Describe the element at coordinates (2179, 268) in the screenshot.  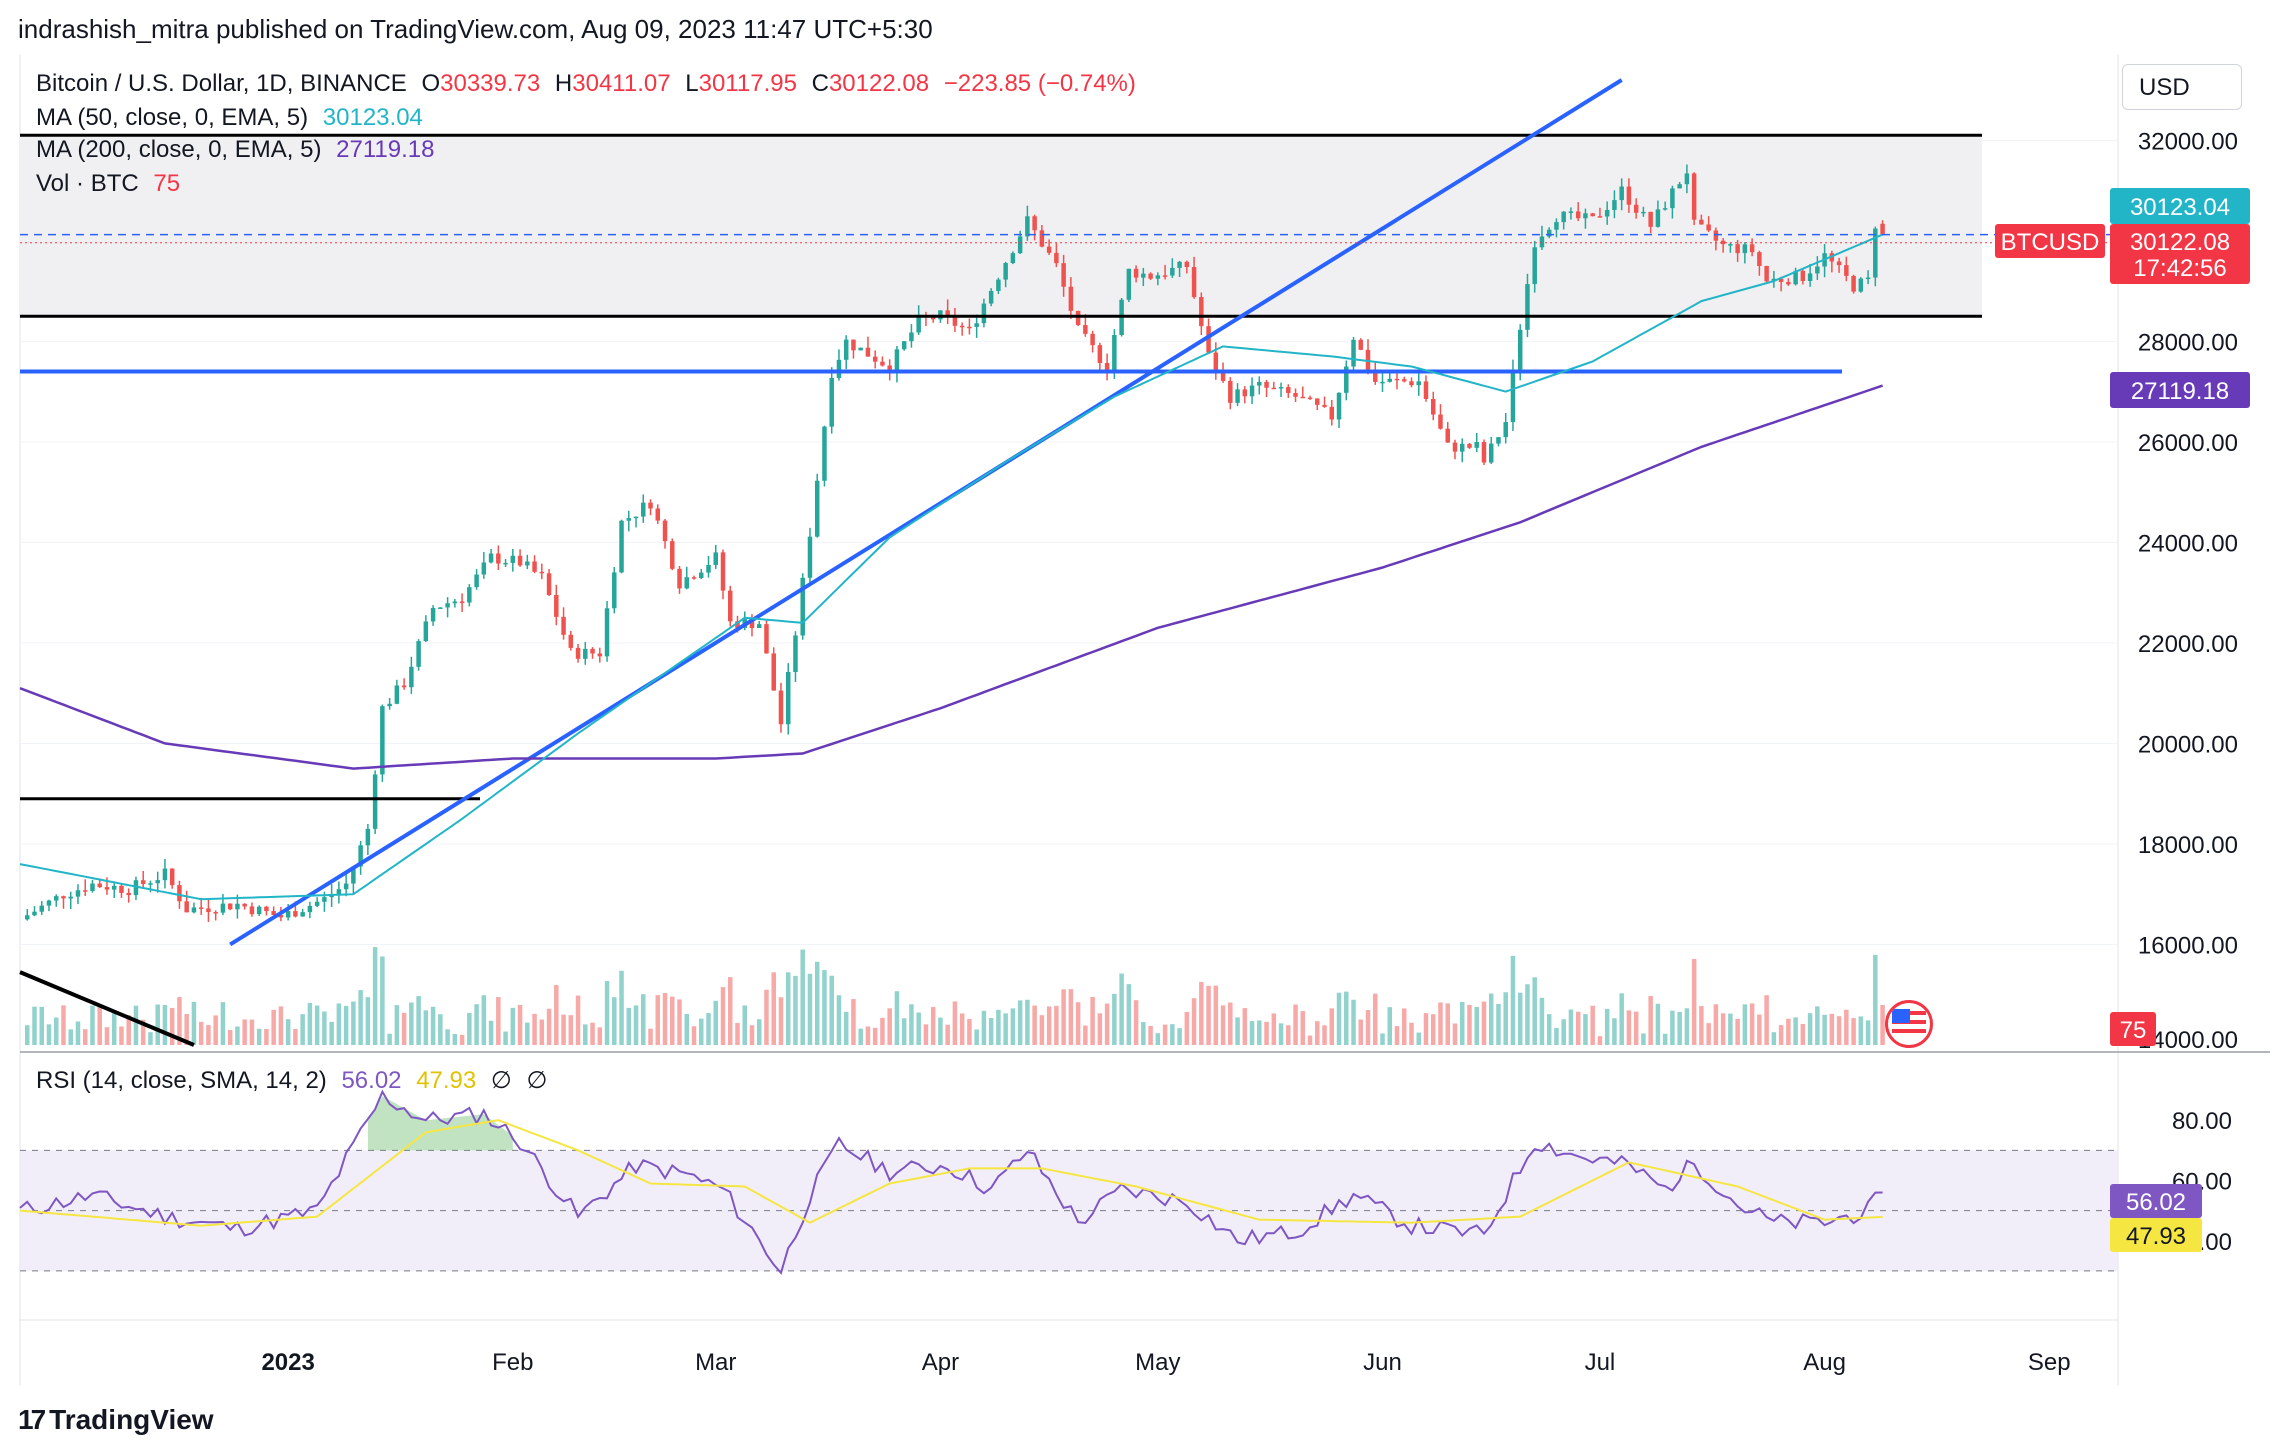
I see `countdown-text: 17:42:56` at that location.